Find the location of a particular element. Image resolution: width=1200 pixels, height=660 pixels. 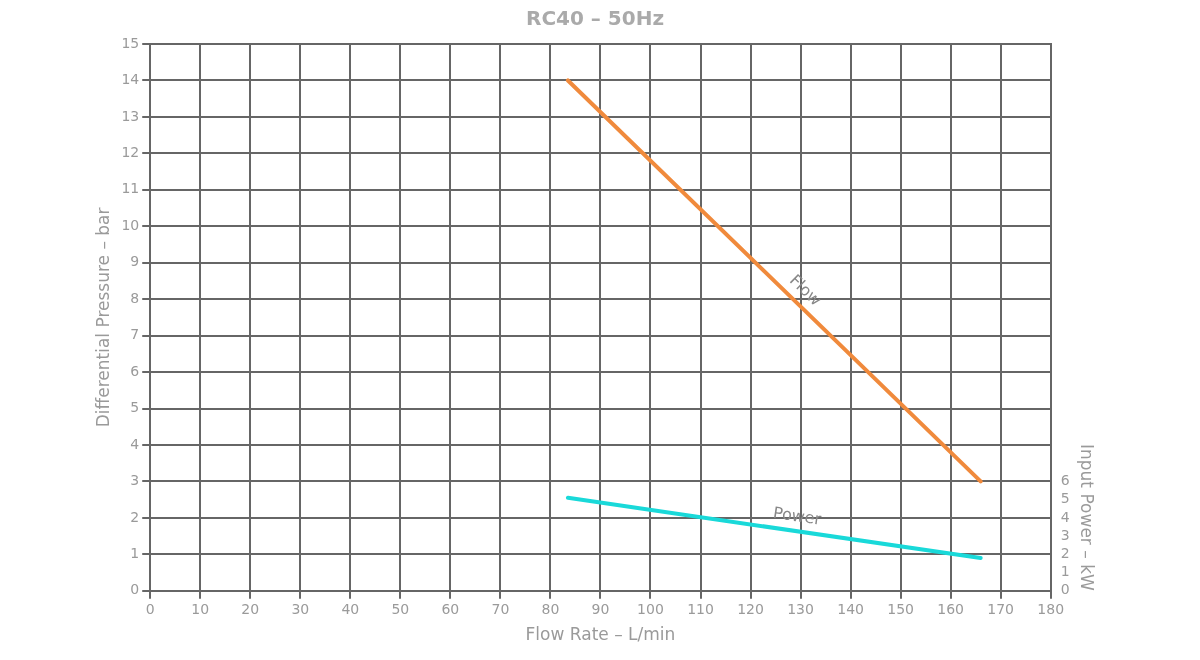

y2-tick-label: 1 is located at coordinates (1065, 571).